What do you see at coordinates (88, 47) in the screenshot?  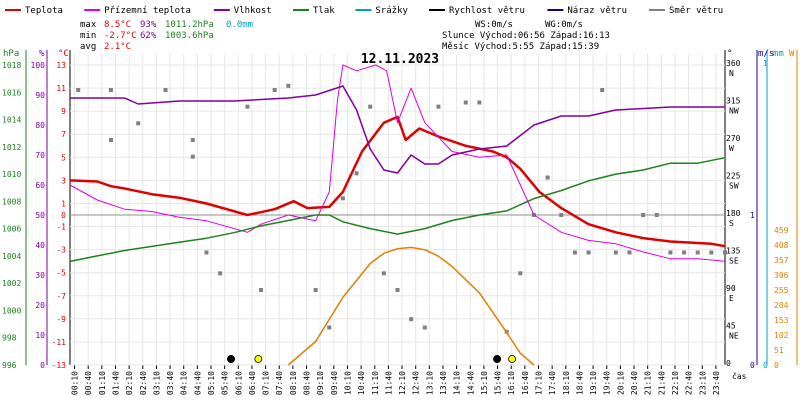 I see `stats-value: avg` at bounding box center [88, 47].